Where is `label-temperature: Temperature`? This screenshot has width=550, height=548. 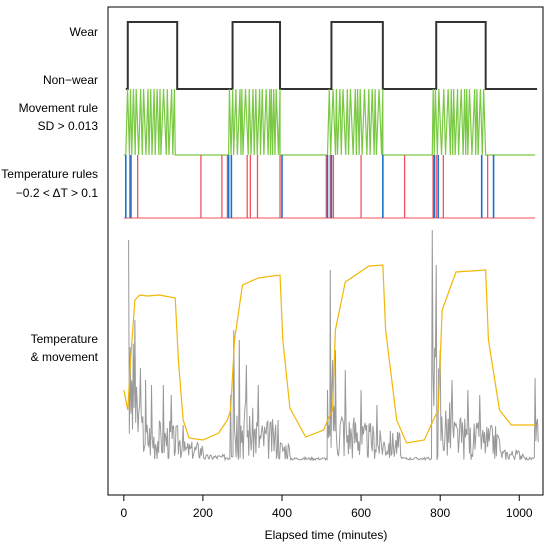 label-temperature: Temperature is located at coordinates (65, 339).